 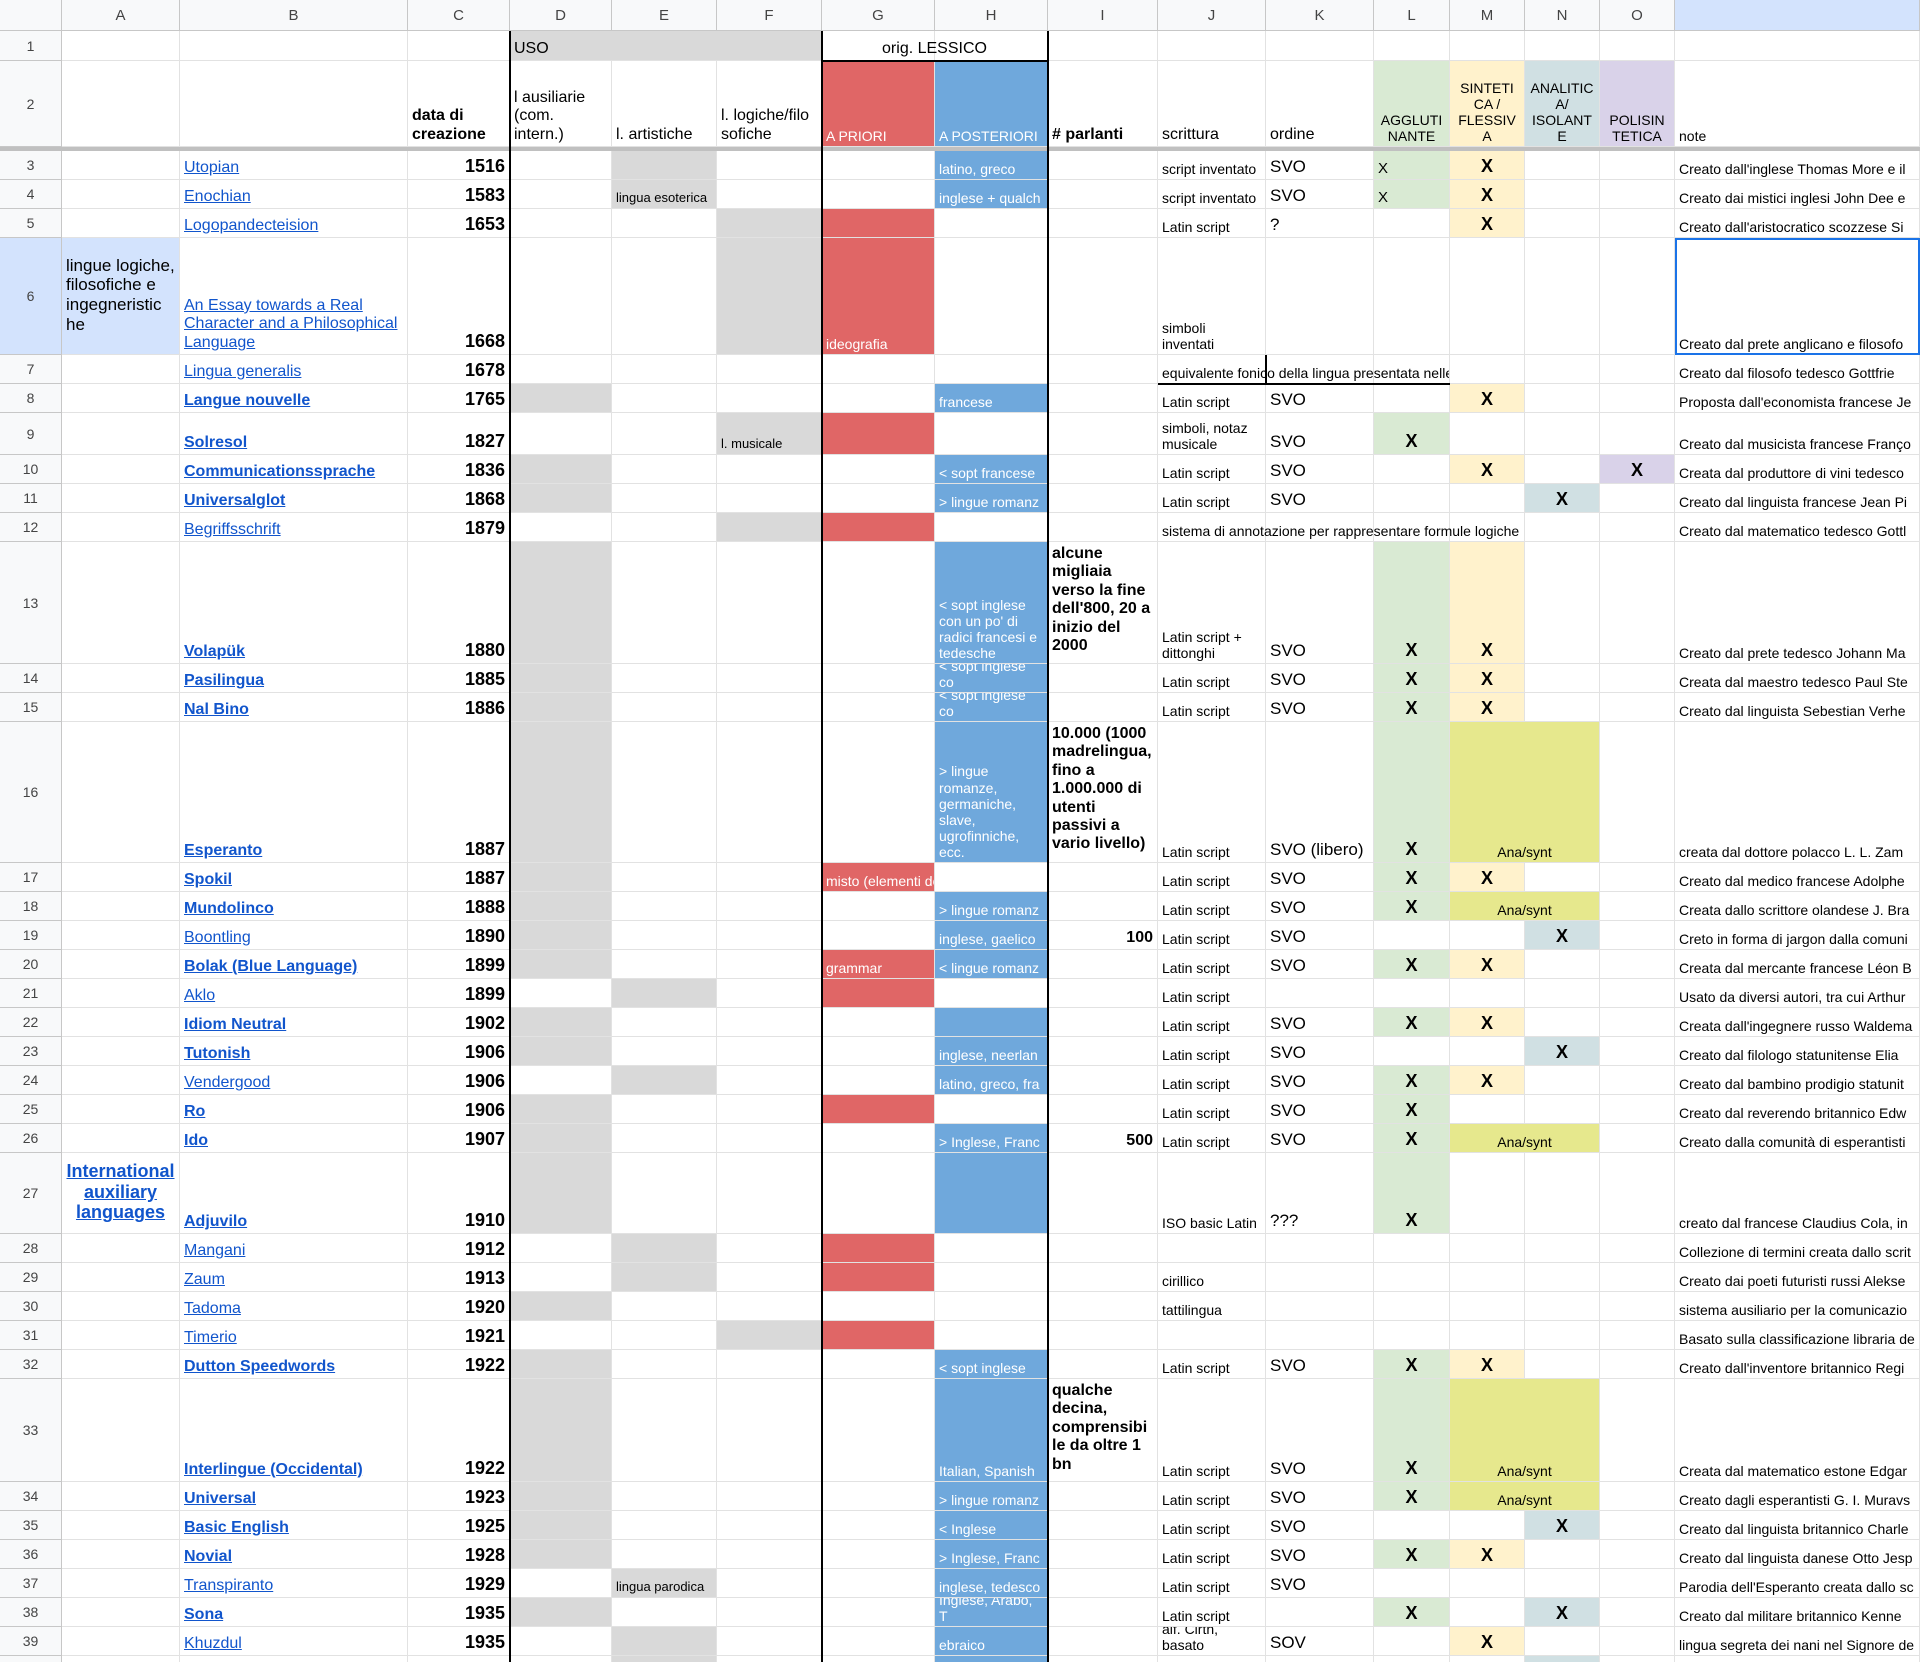 What do you see at coordinates (31, 46) in the screenshot?
I see `row-header-1: 1` at bounding box center [31, 46].